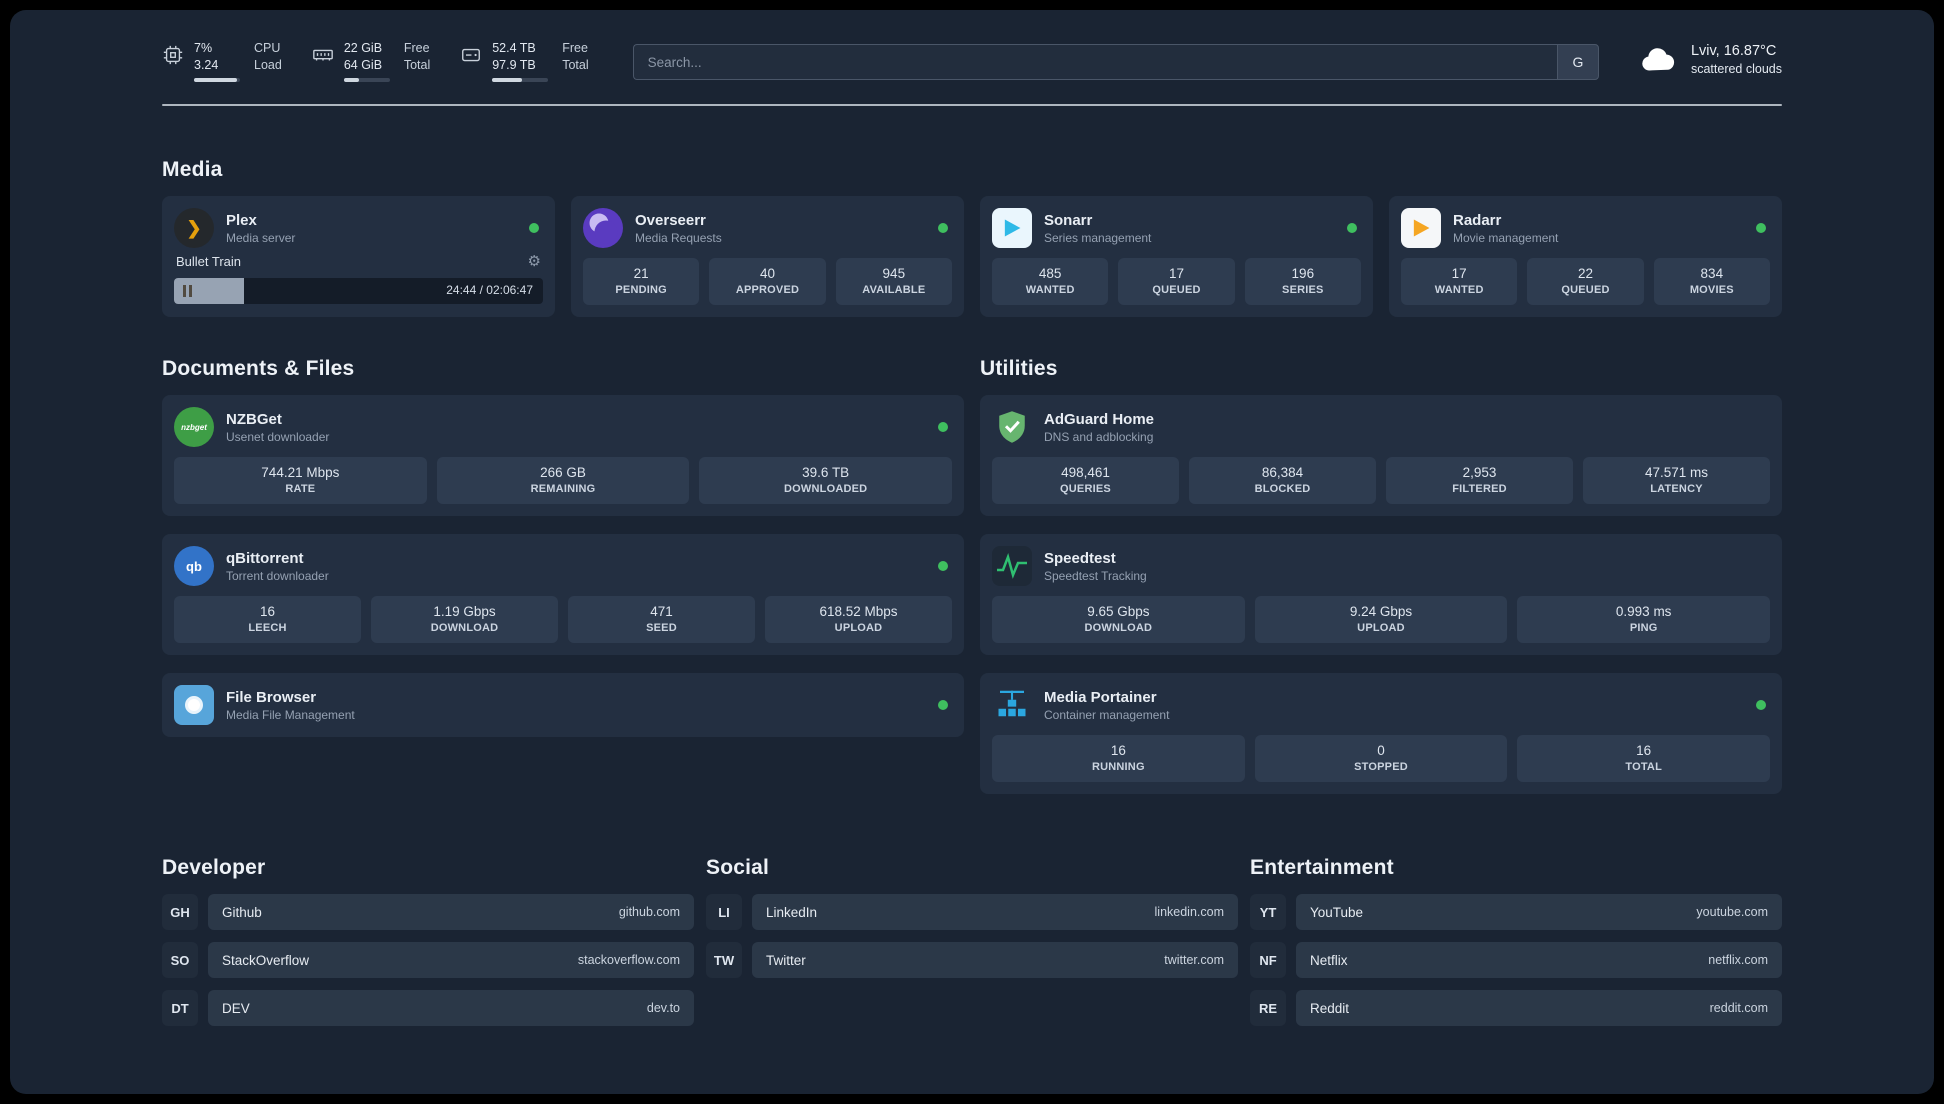 The width and height of the screenshot is (1944, 1104). What do you see at coordinates (972, 237) in the screenshot?
I see `section-media: Media ❯ Plex Media server Bullet Train` at bounding box center [972, 237].